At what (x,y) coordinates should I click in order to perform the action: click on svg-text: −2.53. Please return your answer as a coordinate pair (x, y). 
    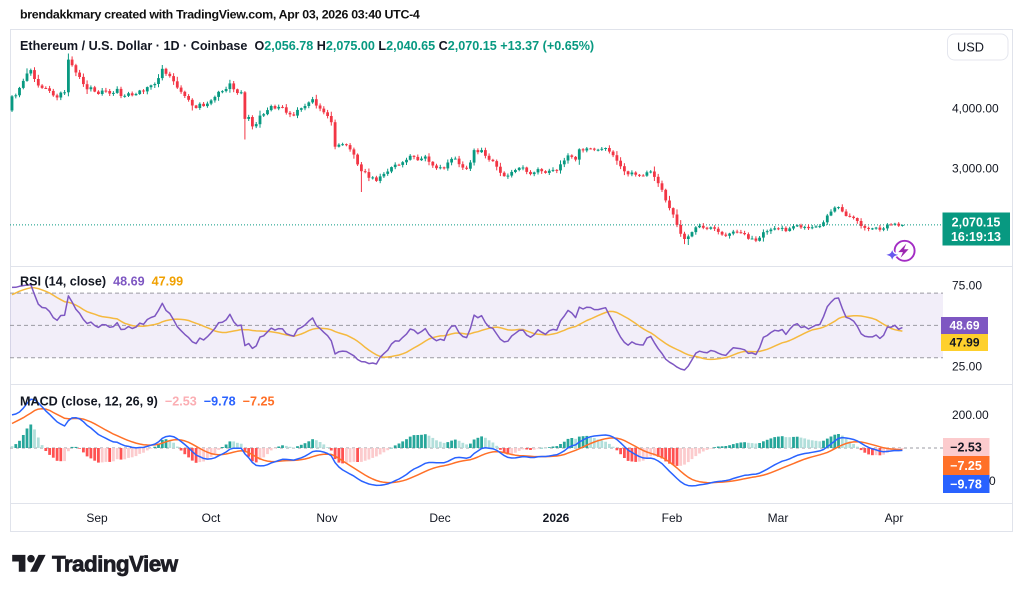
    Looking at the image, I should click on (966, 448).